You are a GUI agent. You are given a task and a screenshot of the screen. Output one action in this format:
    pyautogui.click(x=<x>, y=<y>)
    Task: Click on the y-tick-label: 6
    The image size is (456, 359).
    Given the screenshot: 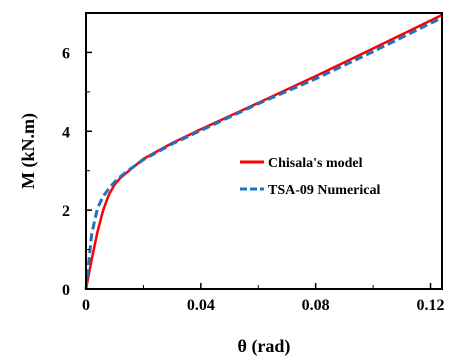 What is the action you would take?
    pyautogui.click(x=66, y=53)
    